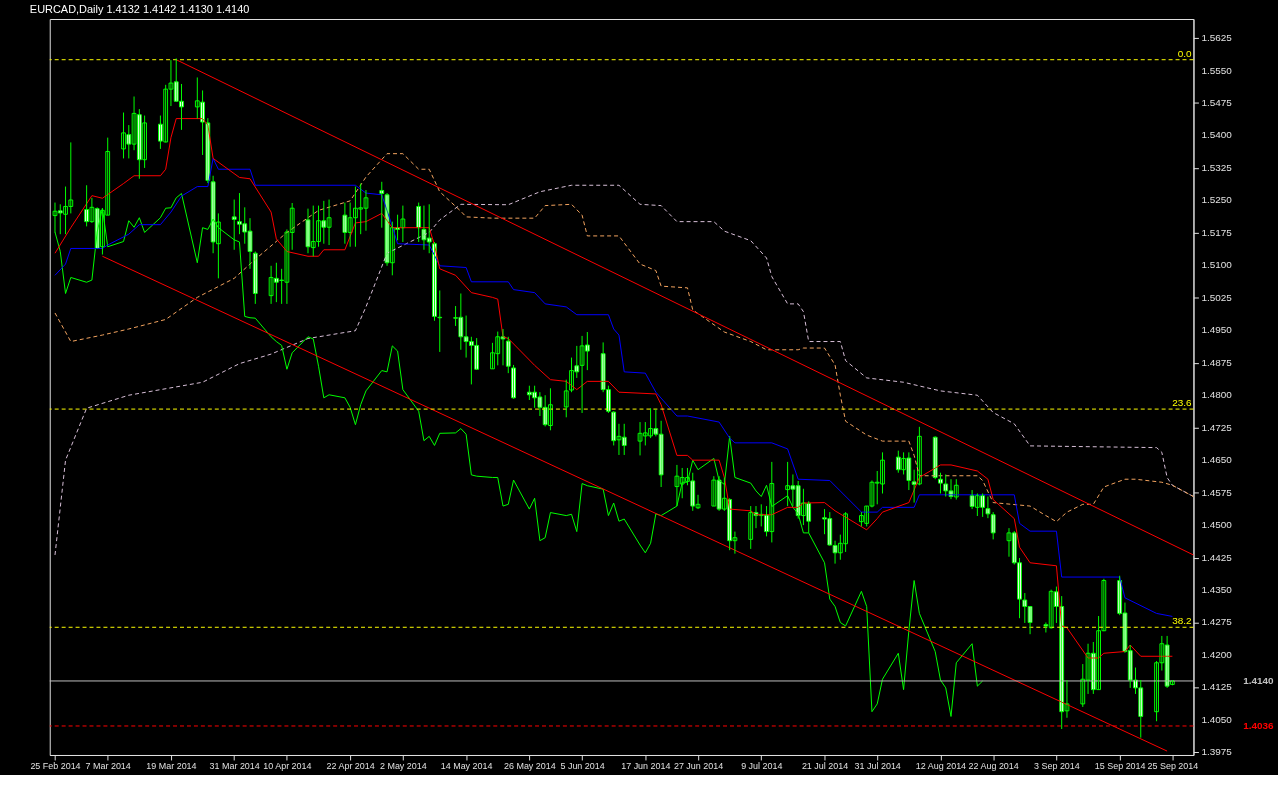 This screenshot has width=1278, height=796. What do you see at coordinates (403, 766) in the screenshot?
I see `x-tick-label: 2 May 2014` at bounding box center [403, 766].